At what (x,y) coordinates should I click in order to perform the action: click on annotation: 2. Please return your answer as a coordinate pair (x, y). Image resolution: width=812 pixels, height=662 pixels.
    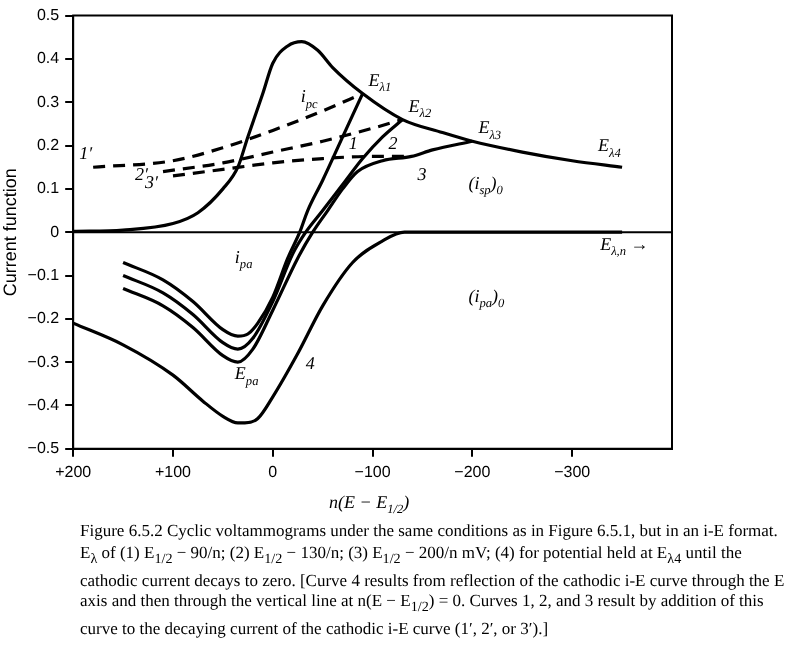
    Looking at the image, I should click on (393, 142).